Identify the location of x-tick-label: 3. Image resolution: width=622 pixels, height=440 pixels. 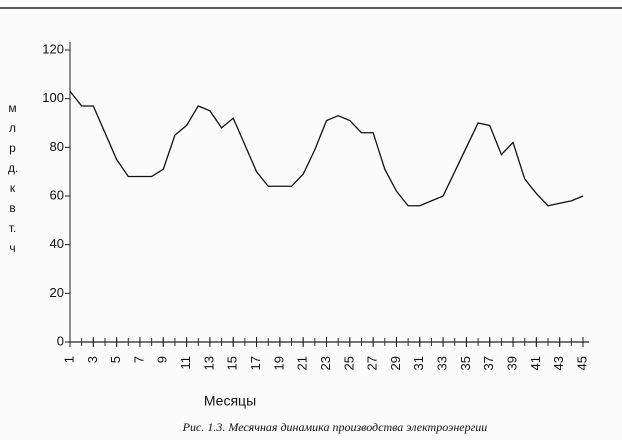
(92, 359).